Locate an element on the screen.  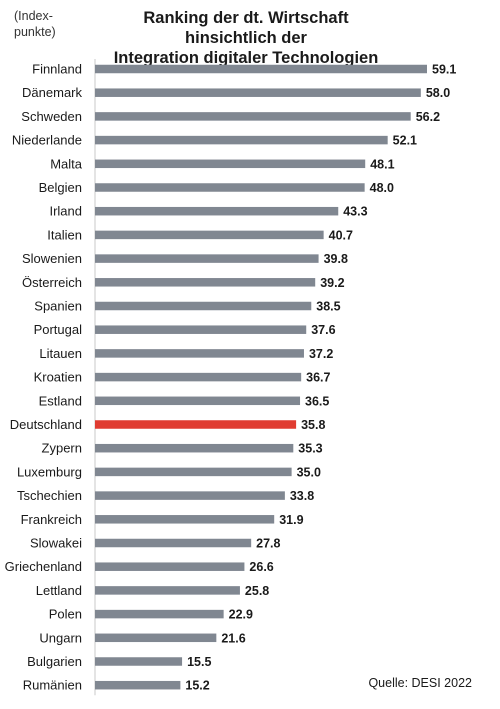
value-label: 35.3 is located at coordinates (310, 449).